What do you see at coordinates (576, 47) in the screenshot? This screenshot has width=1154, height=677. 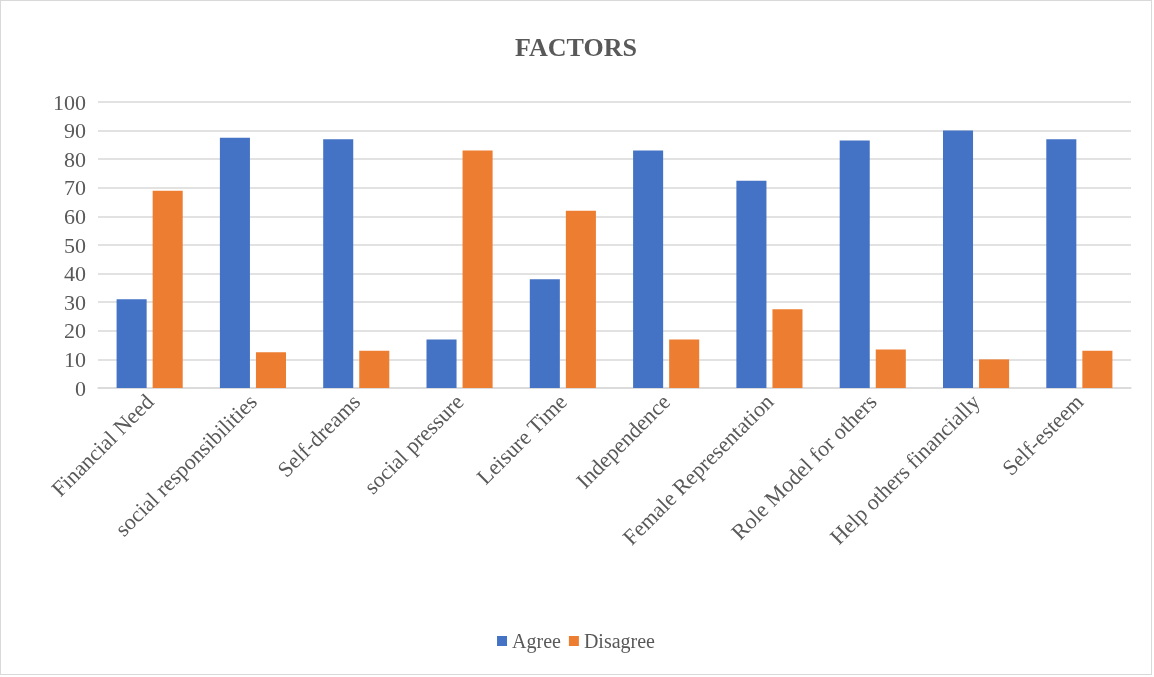 I see `chart-title: FACTORS` at bounding box center [576, 47].